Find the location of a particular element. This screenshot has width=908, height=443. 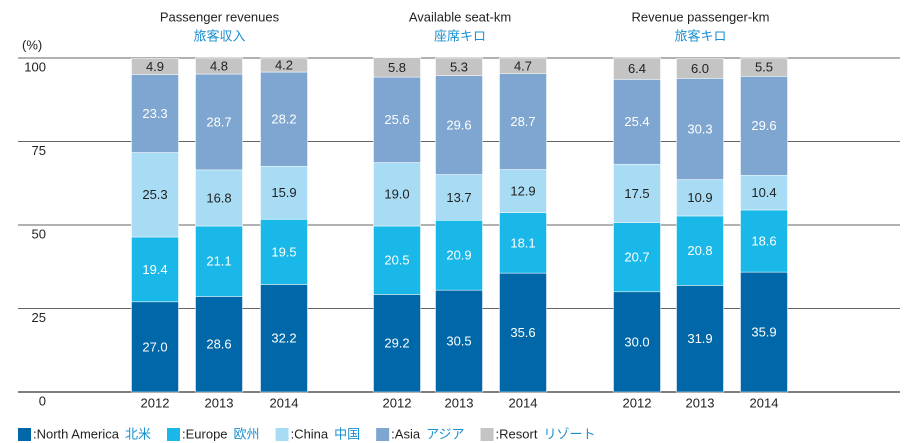

x-tick-label: 2013 is located at coordinates (459, 402).